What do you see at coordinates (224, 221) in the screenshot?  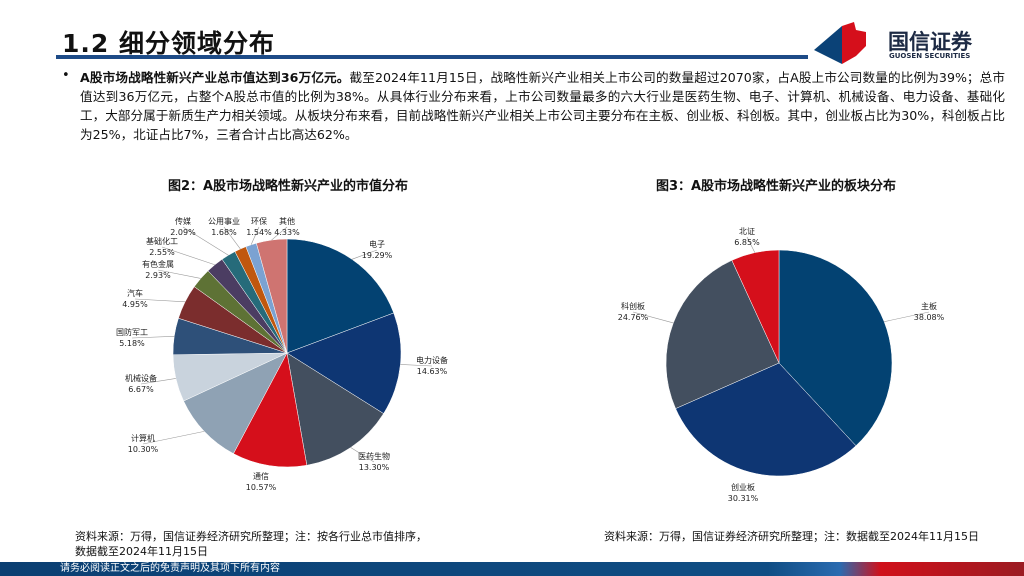 I see `slice-category-label: 公用事业` at bounding box center [224, 221].